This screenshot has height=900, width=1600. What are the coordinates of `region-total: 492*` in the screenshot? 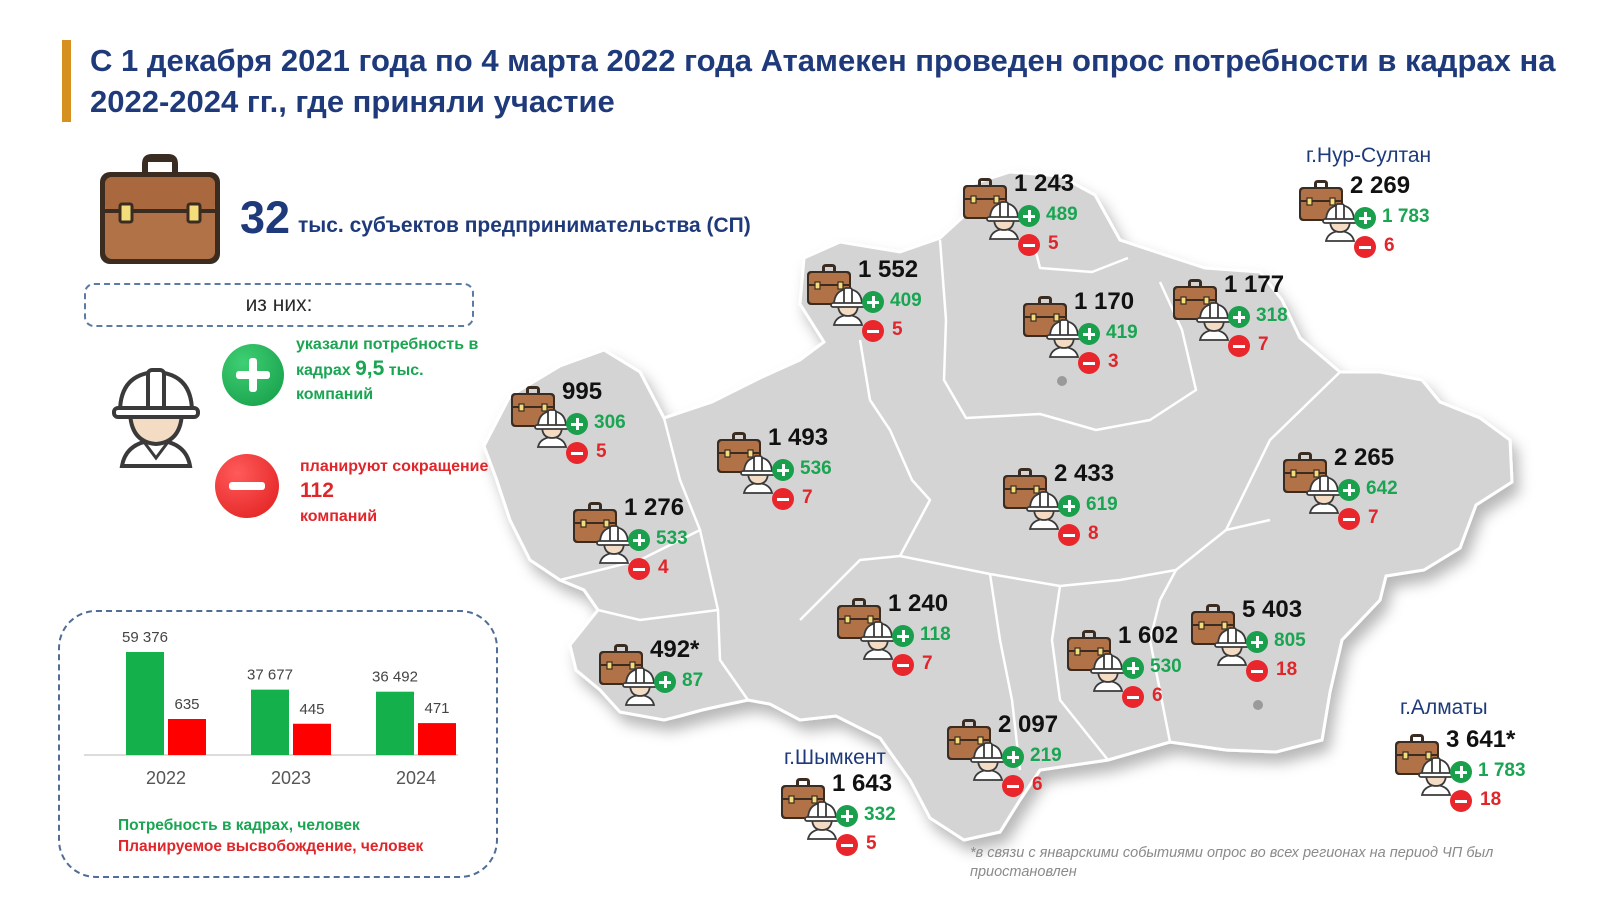 It's located at (675, 649).